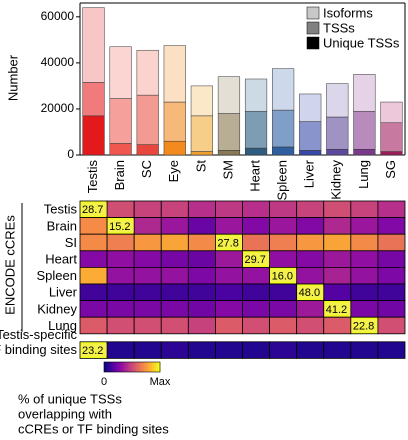  What do you see at coordinates (363, 326) in the screenshot?
I see `cell-label: 22.8` at bounding box center [363, 326].